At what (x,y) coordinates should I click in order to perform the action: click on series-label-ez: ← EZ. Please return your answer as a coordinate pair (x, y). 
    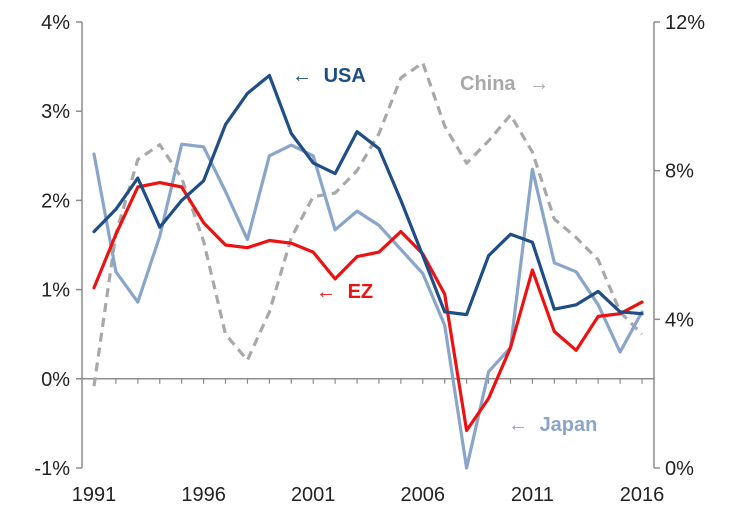
    Looking at the image, I should click on (344, 292).